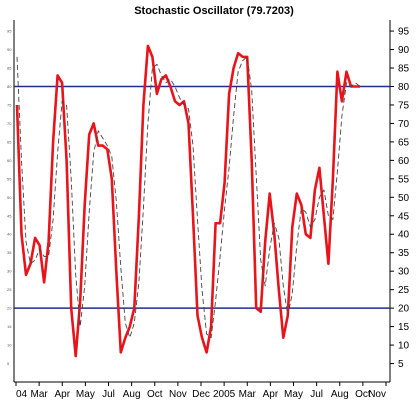 Image resolution: width=420 pixels, height=400 pixels. Describe the element at coordinates (404, 87) in the screenshot. I see `y-tick-label-80: 80` at that location.